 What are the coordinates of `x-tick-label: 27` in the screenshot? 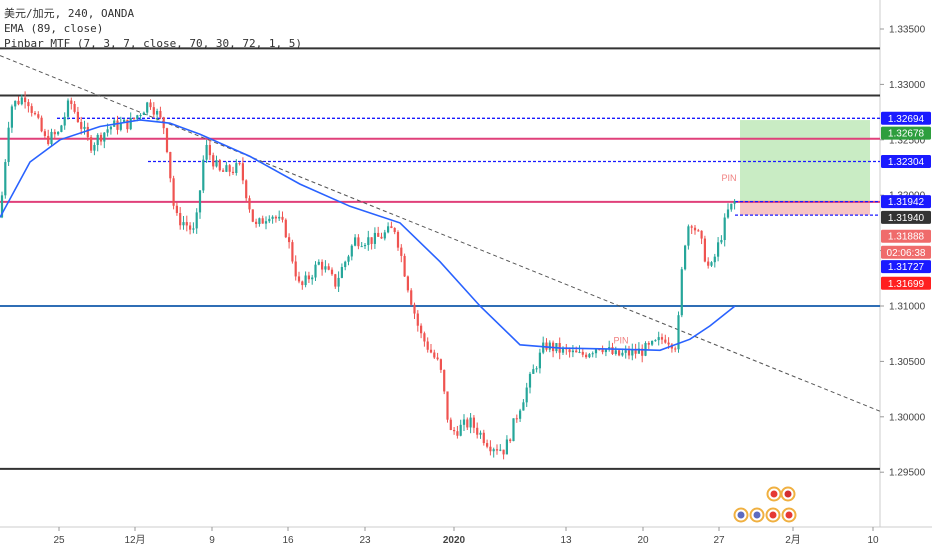 It's located at (719, 540).